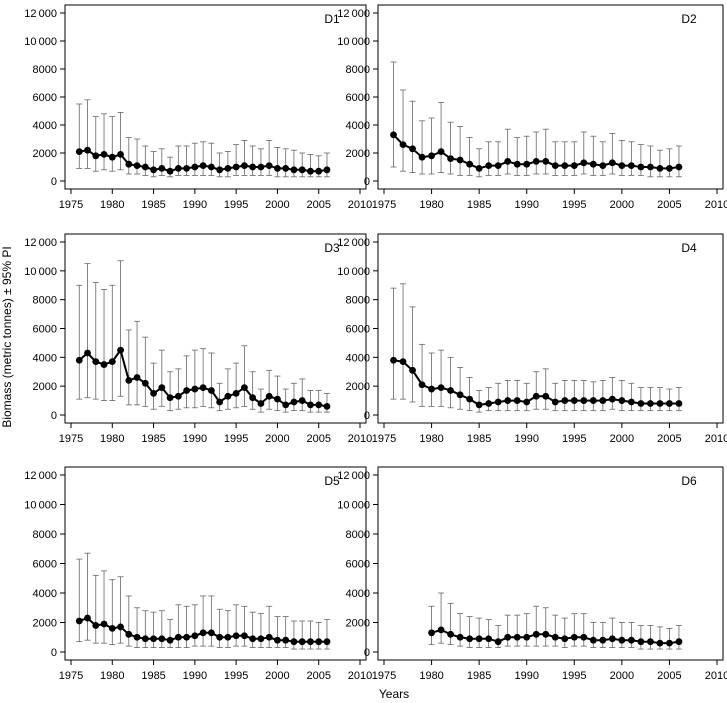 Image resolution: width=727 pixels, height=703 pixels. What do you see at coordinates (689, 248) in the screenshot?
I see `panel-label: D4` at bounding box center [689, 248].